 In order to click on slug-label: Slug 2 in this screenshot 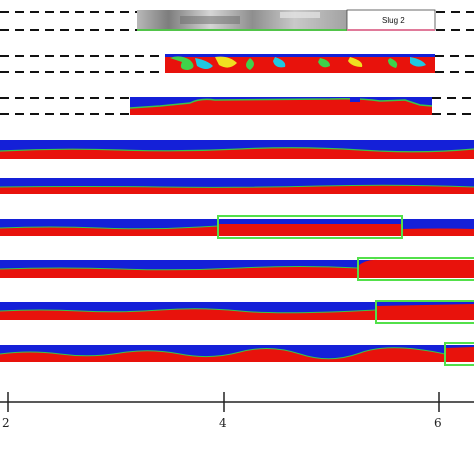, I will do `click(393, 20)`.